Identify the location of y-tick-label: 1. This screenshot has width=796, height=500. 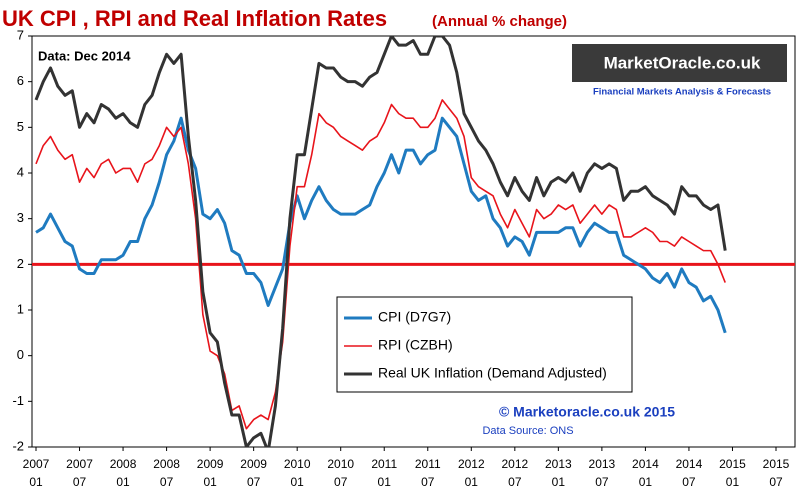
(20, 308).